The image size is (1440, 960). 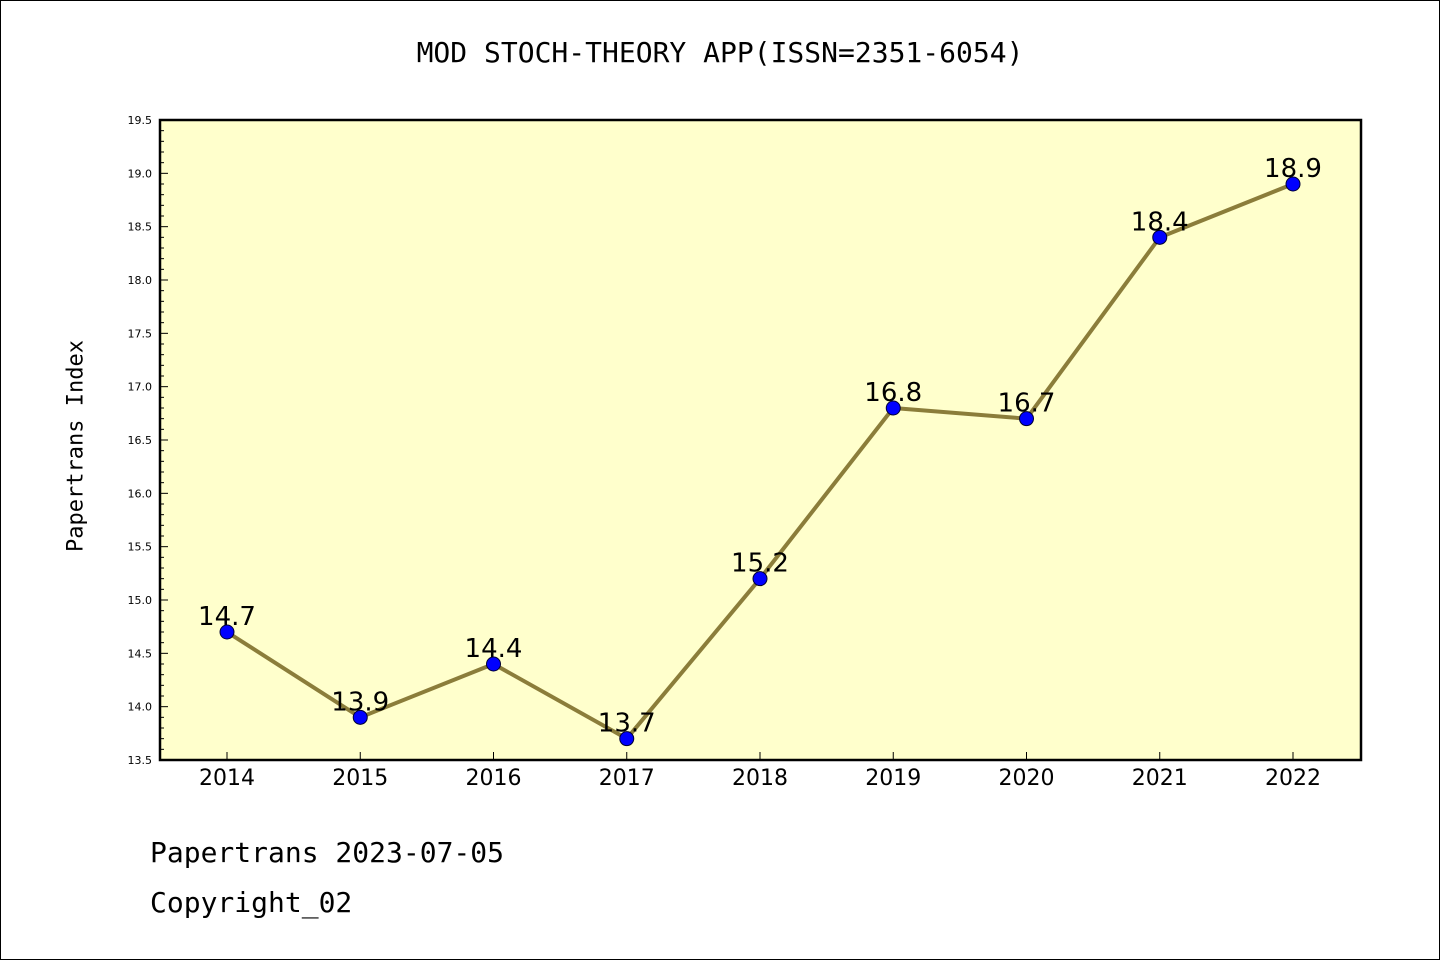 What do you see at coordinates (760, 564) in the screenshot?
I see `data-label: 15.2` at bounding box center [760, 564].